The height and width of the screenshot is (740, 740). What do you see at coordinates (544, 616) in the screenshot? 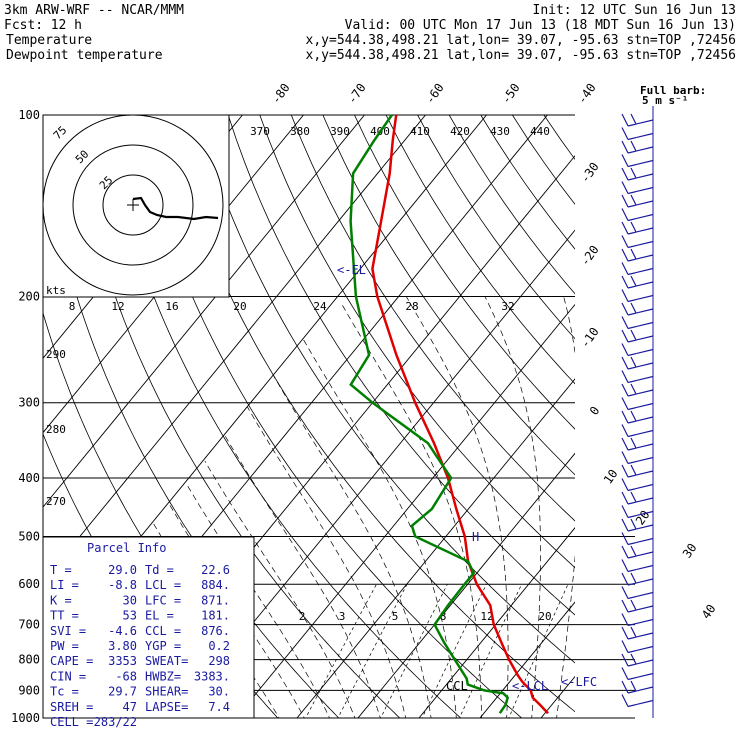
I see `mixing-ratio-label-low: 20` at bounding box center [544, 616].